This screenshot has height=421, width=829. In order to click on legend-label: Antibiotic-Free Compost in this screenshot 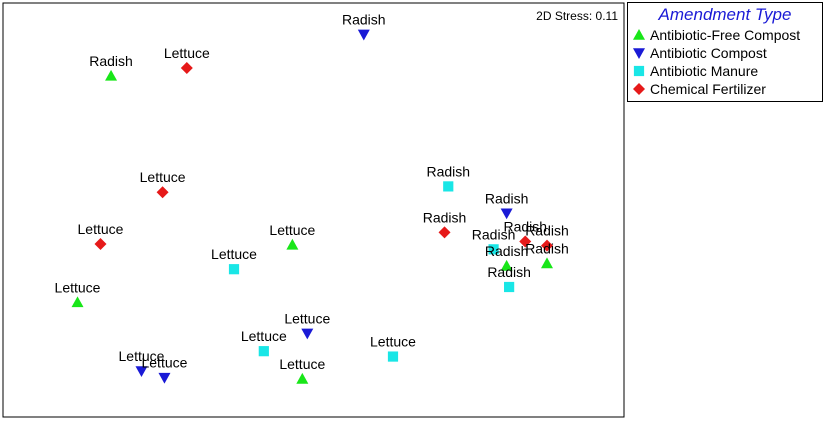, I will do `click(725, 35)`.